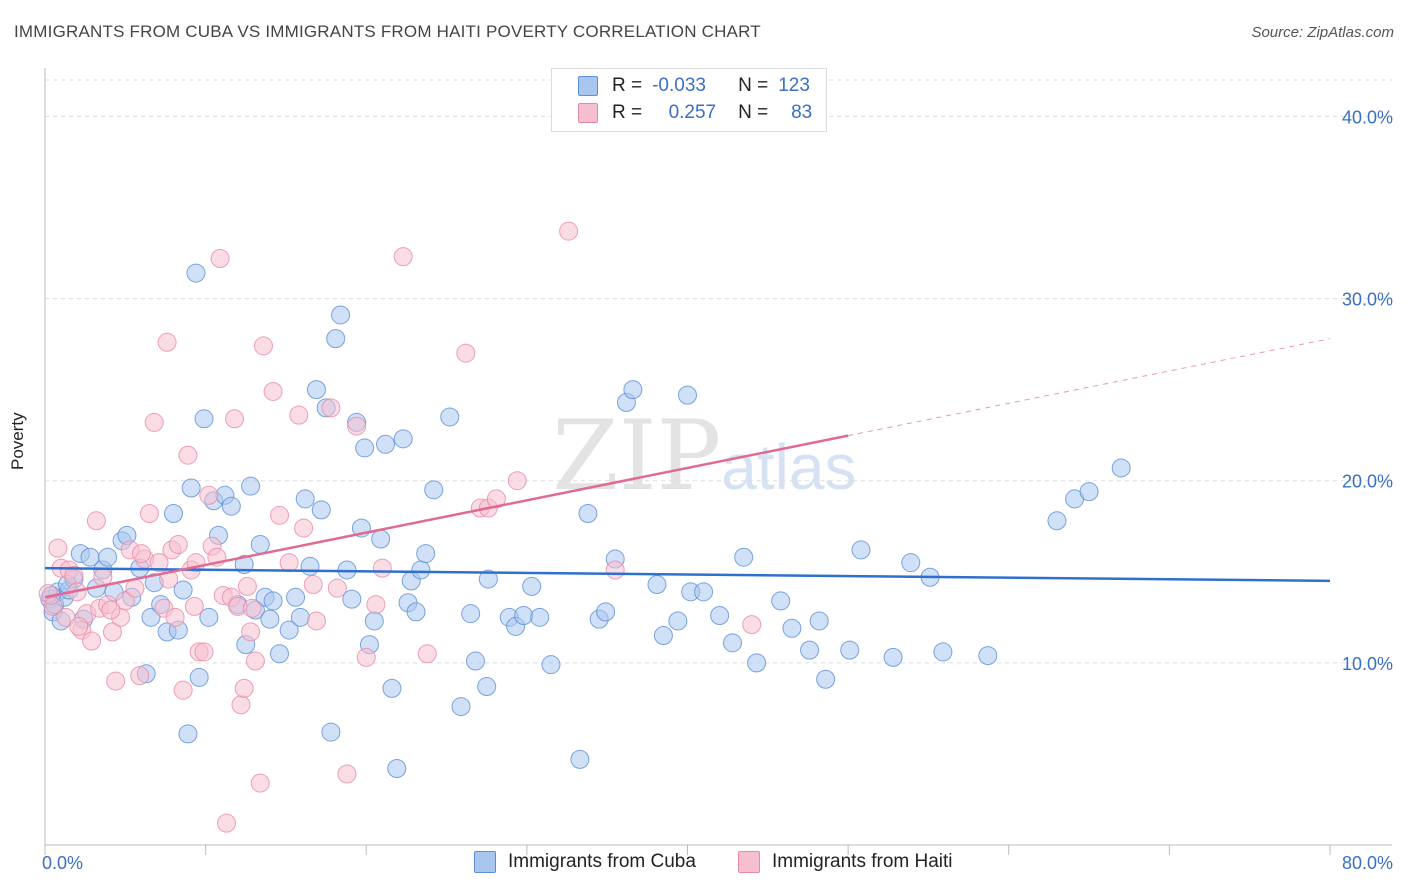  I want to click on watermark: ZIPatlas, so click(704, 456).